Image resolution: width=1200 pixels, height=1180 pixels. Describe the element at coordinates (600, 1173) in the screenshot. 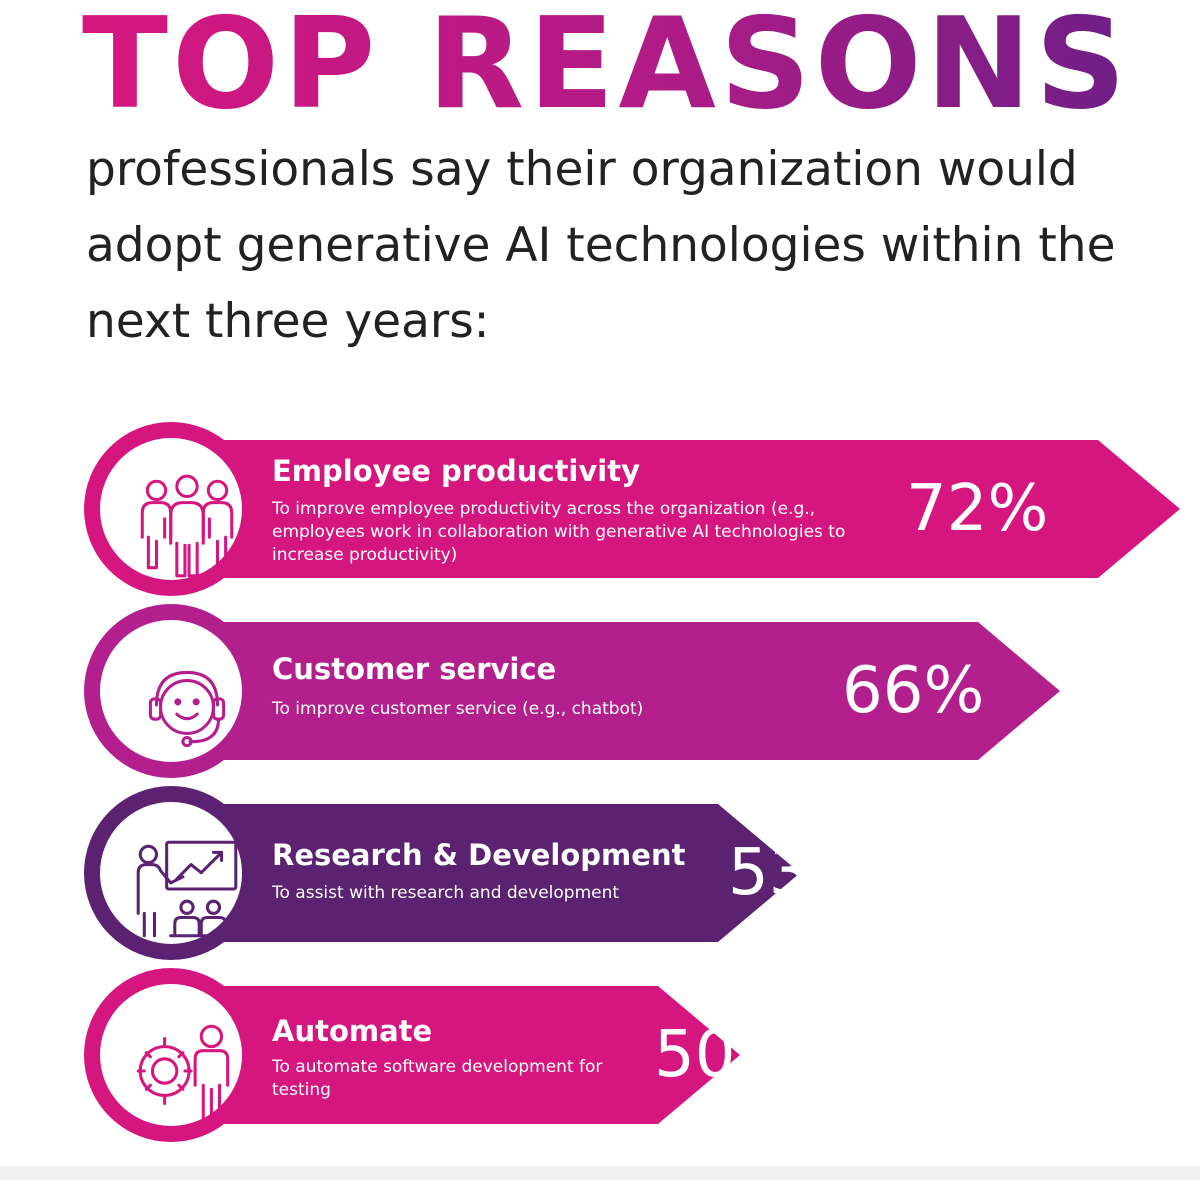

I see `bottom-strip` at that location.